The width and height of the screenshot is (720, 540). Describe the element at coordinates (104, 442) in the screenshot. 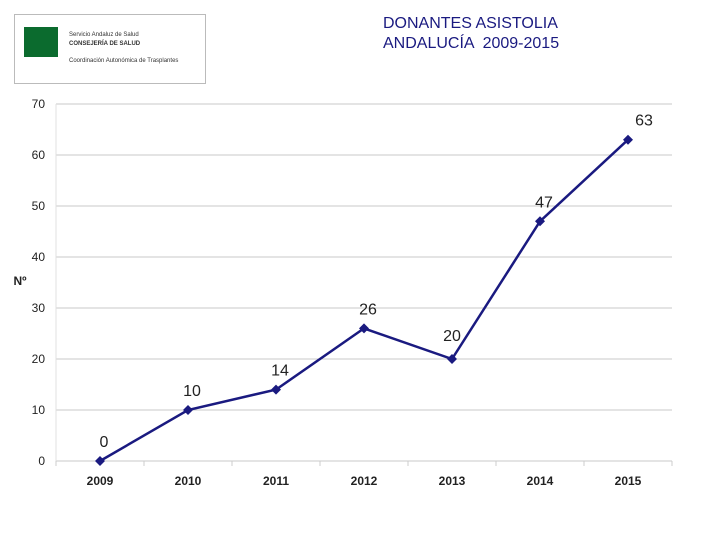

I see `data-label: 0` at that location.